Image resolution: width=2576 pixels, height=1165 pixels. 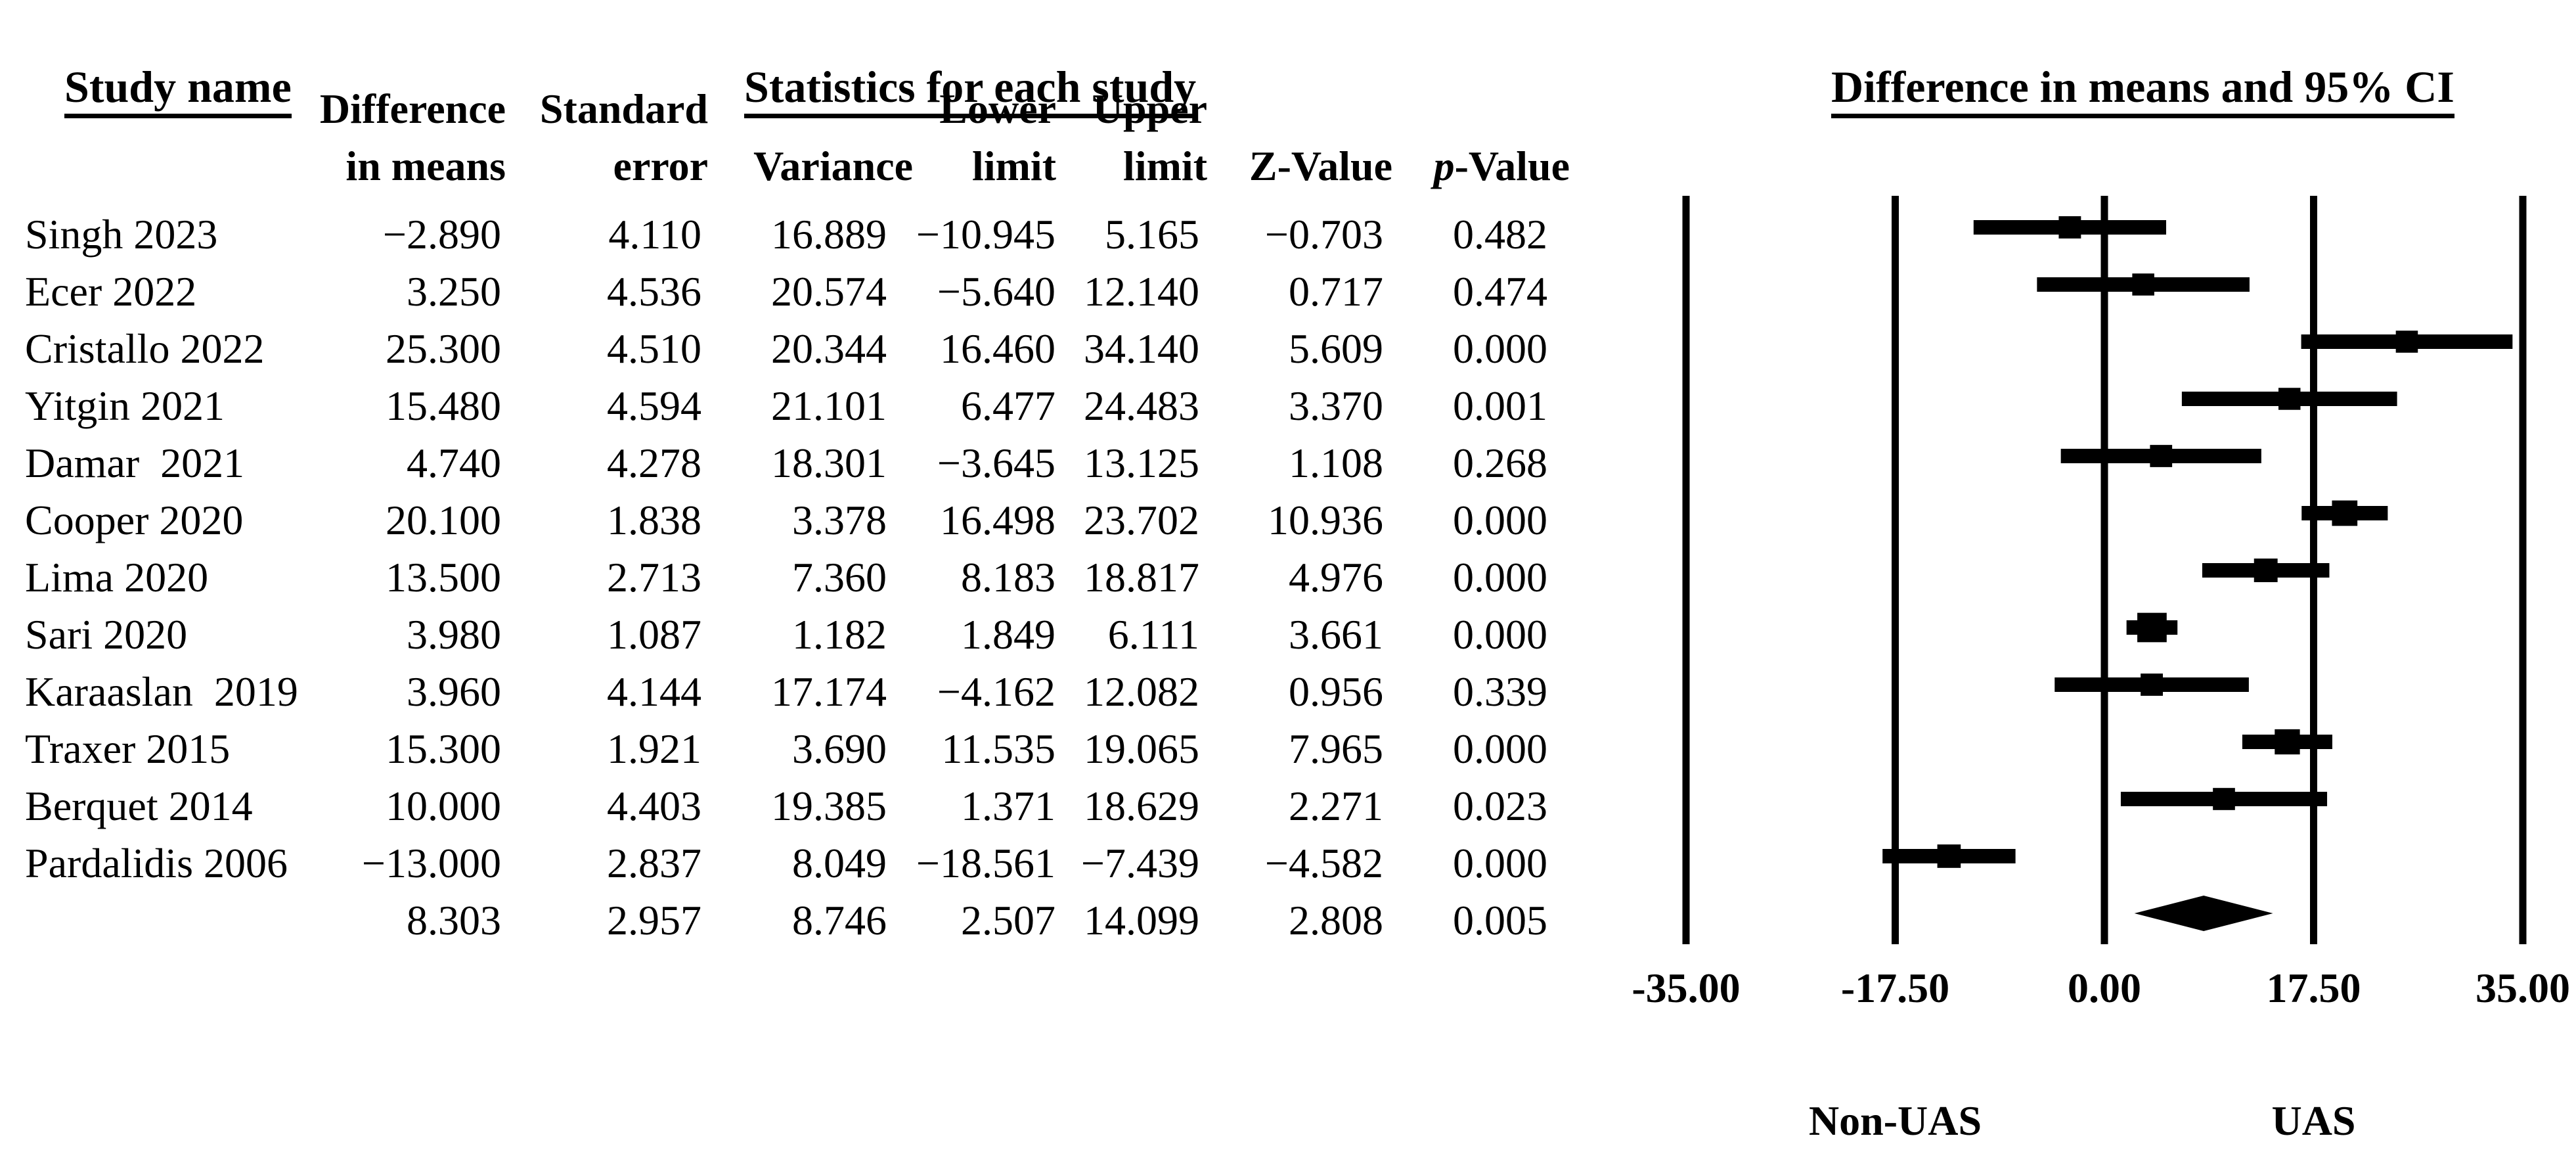 I want to click on axis-tick-label: 0.00, so click(x=2104, y=988).